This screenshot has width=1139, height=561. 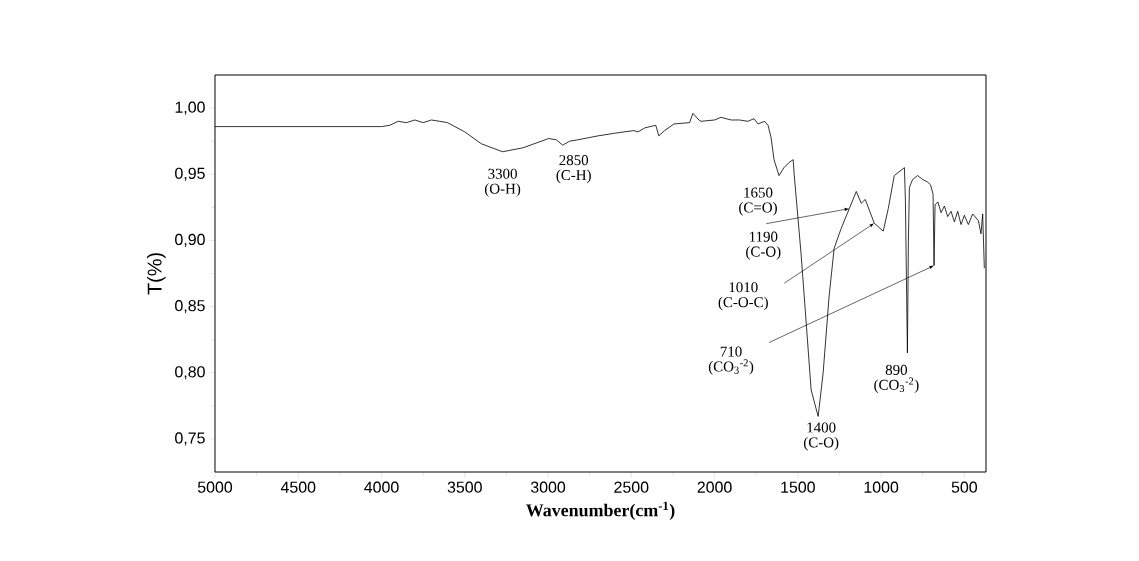 I want to click on x-tick-label: 500, so click(x=964, y=487).